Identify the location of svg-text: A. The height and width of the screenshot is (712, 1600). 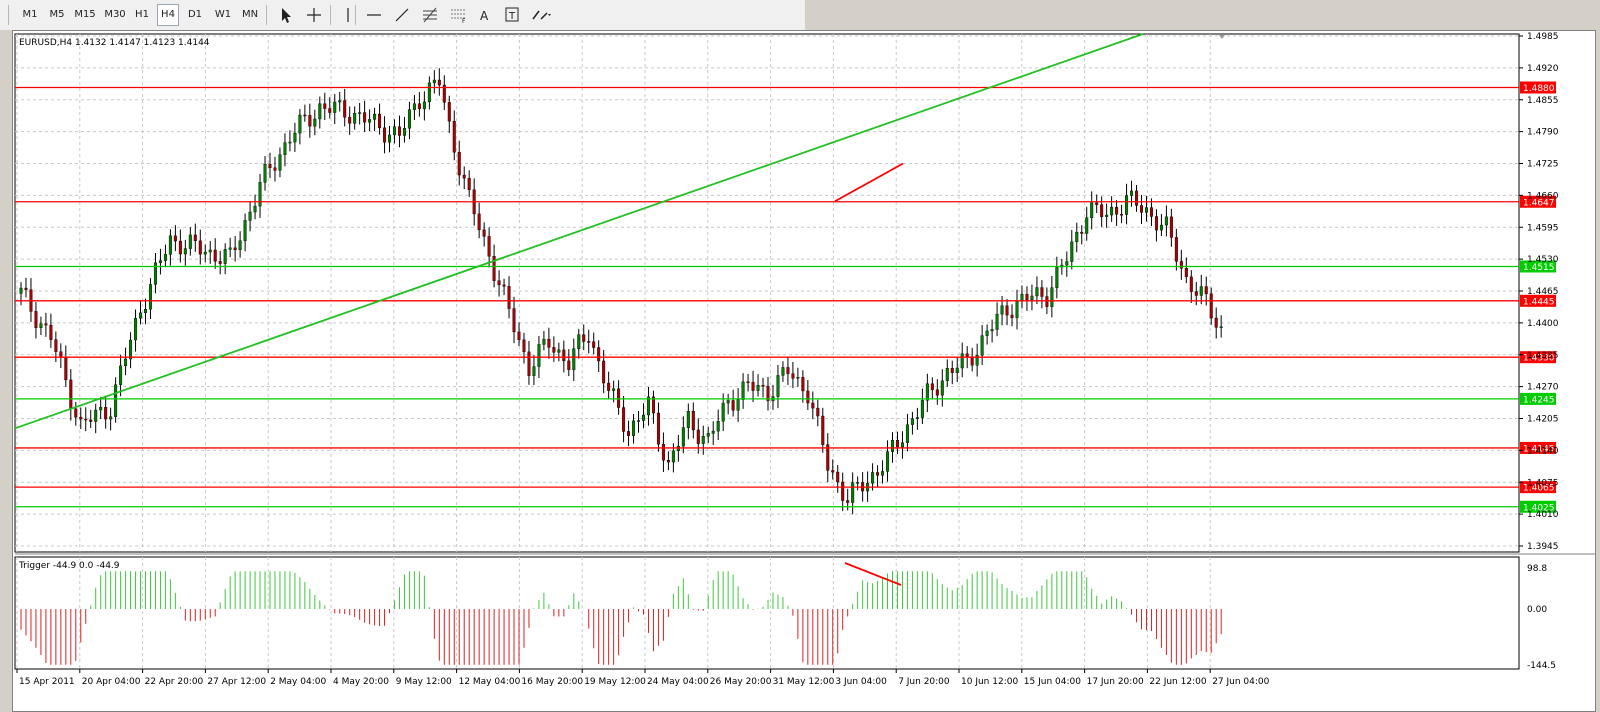
(484, 16).